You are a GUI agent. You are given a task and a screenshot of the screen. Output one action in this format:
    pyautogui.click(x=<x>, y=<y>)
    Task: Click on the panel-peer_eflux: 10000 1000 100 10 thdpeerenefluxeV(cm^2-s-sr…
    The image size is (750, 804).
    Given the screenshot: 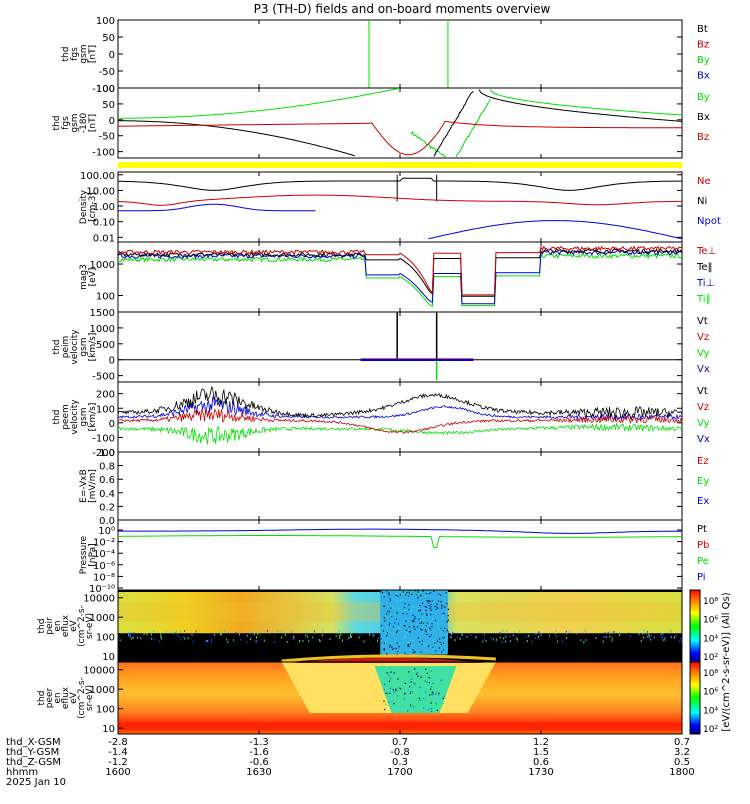 What is the action you would take?
    pyautogui.click(x=360, y=696)
    